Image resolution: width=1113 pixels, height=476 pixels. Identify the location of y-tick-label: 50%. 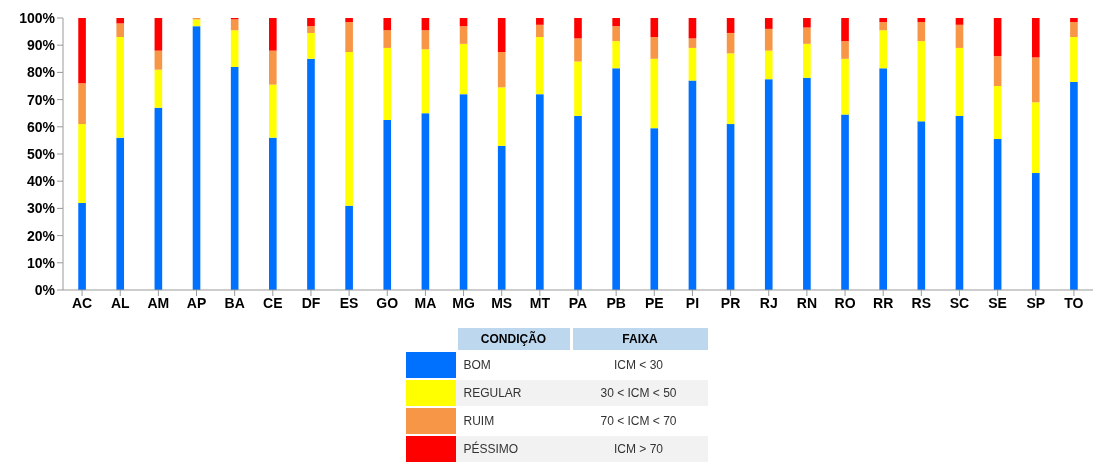
(41, 153).